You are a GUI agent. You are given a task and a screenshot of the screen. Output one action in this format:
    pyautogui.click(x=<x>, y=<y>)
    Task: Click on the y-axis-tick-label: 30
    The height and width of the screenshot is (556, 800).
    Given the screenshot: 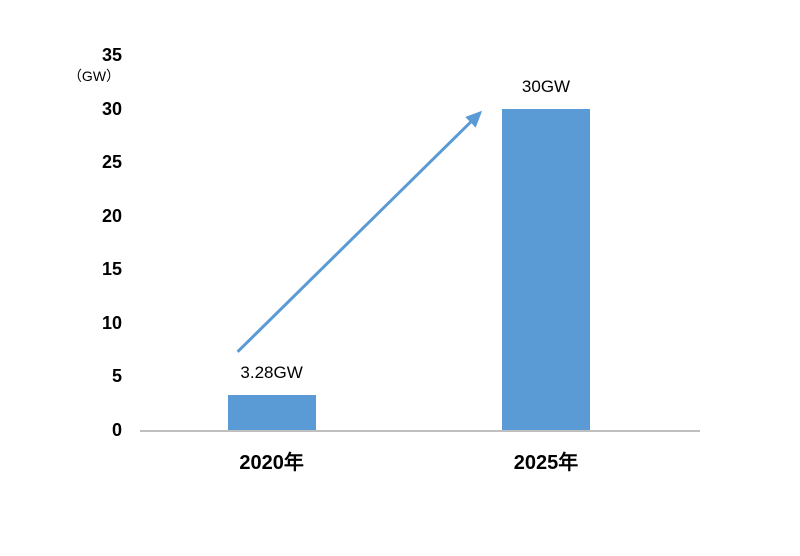 What is the action you would take?
    pyautogui.click(x=111, y=108)
    